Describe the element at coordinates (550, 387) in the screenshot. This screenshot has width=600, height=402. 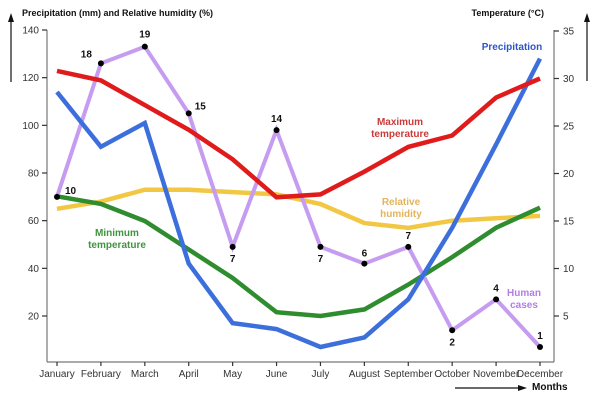
I see `x-axis-title: Months` at that location.